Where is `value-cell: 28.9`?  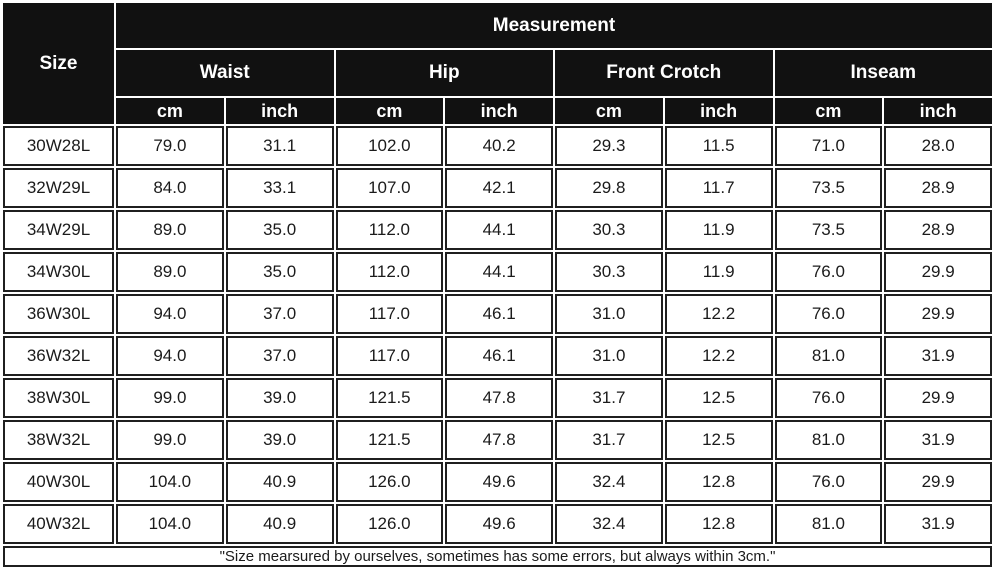
value-cell: 28.9 is located at coordinates (938, 230).